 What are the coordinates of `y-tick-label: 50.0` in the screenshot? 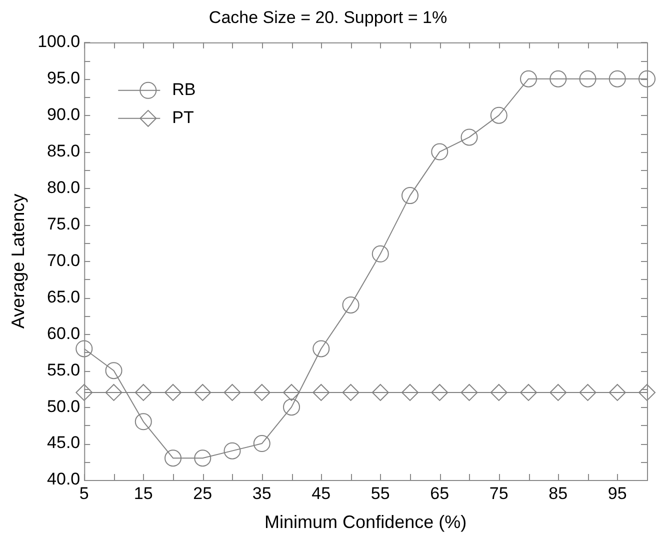 It's located at (63, 406).